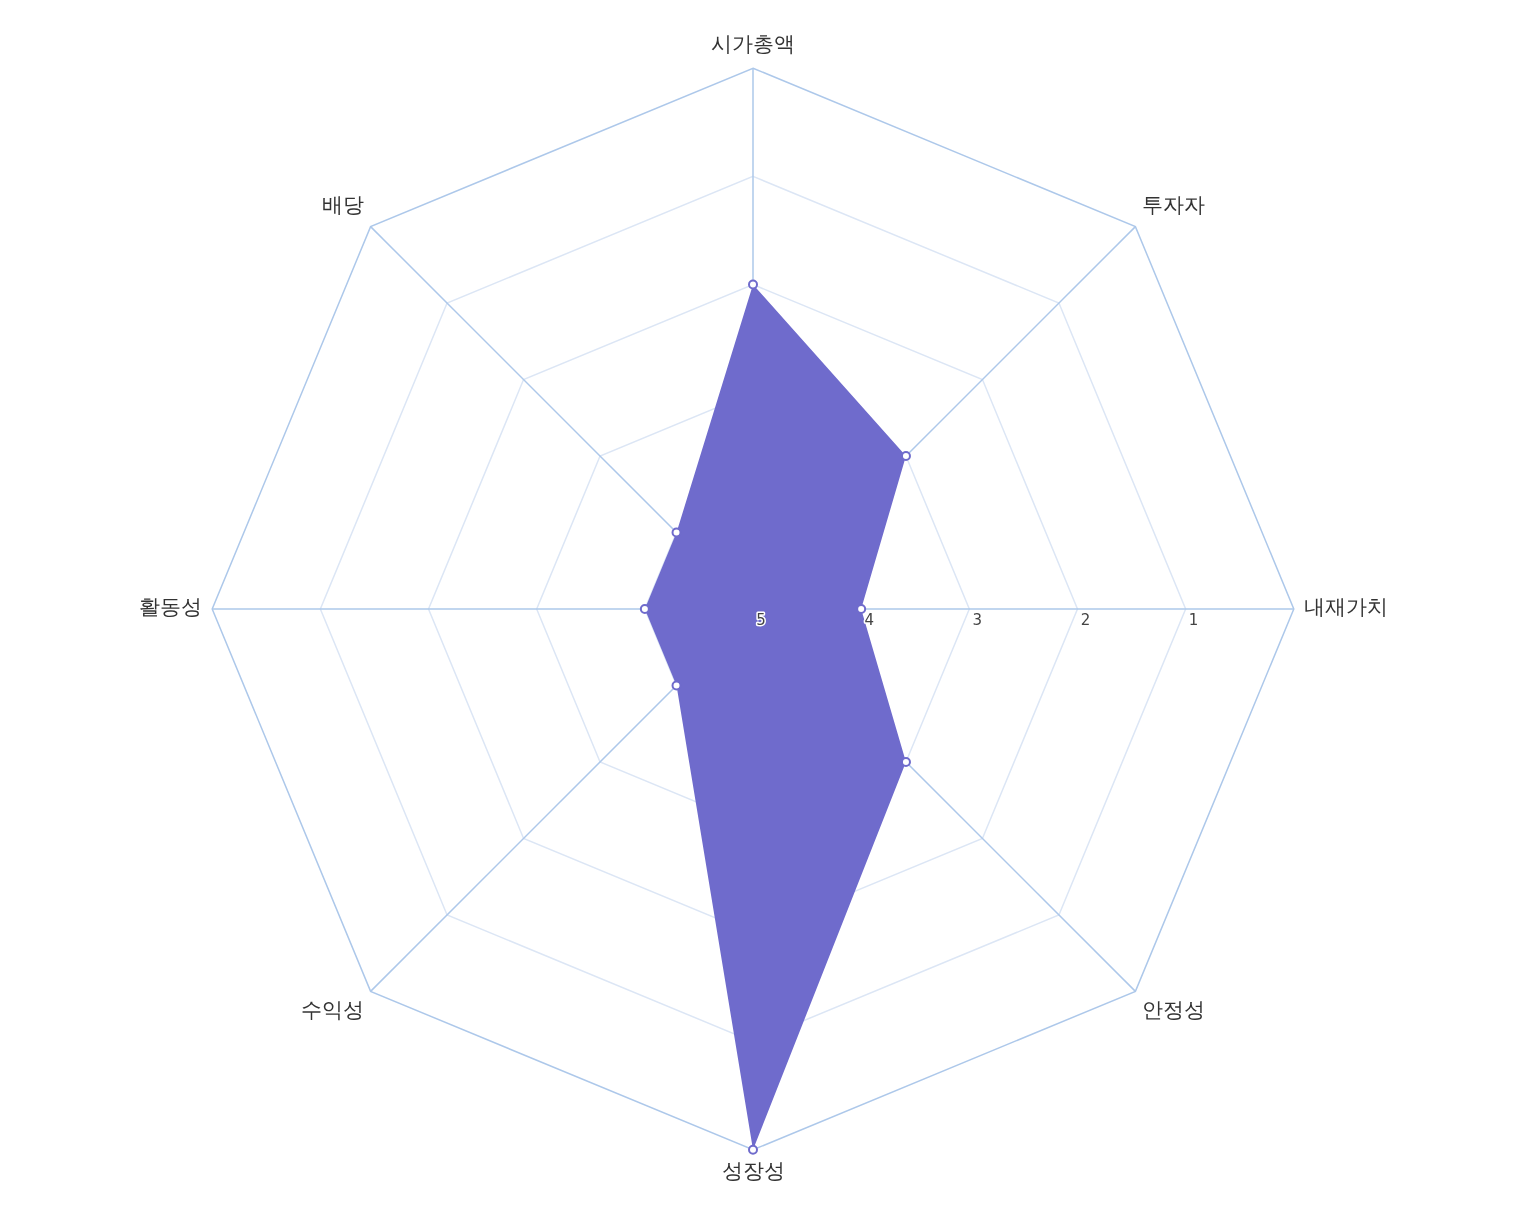  What do you see at coordinates (977, 619) in the screenshot?
I see `y-tick-label: 3` at bounding box center [977, 619].